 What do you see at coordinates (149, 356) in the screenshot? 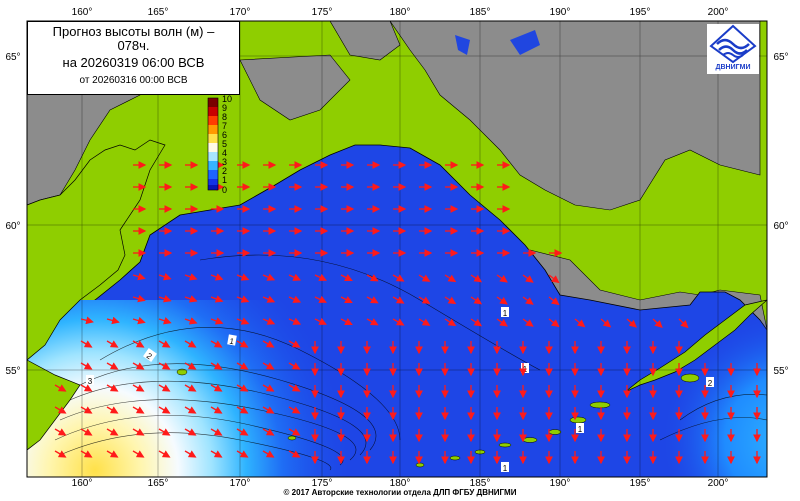
I see `isoline-label: 2` at bounding box center [149, 356].